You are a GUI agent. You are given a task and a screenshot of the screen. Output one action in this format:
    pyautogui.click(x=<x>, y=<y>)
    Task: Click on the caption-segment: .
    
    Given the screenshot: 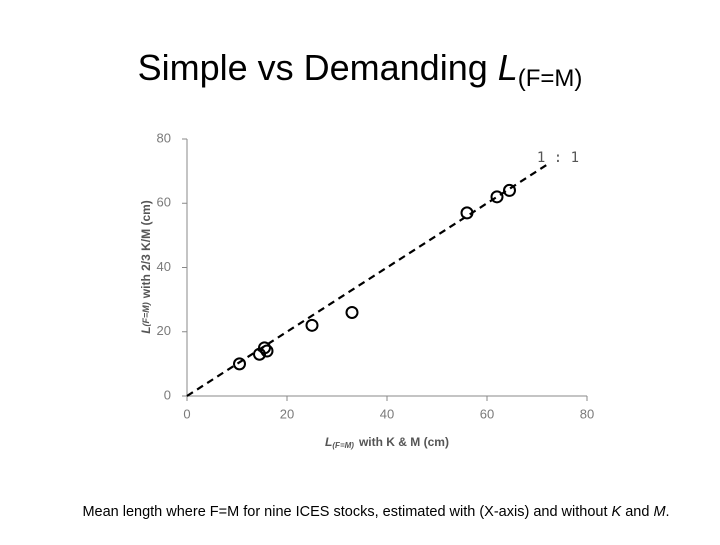 What is the action you would take?
    pyautogui.click(x=668, y=512)
    